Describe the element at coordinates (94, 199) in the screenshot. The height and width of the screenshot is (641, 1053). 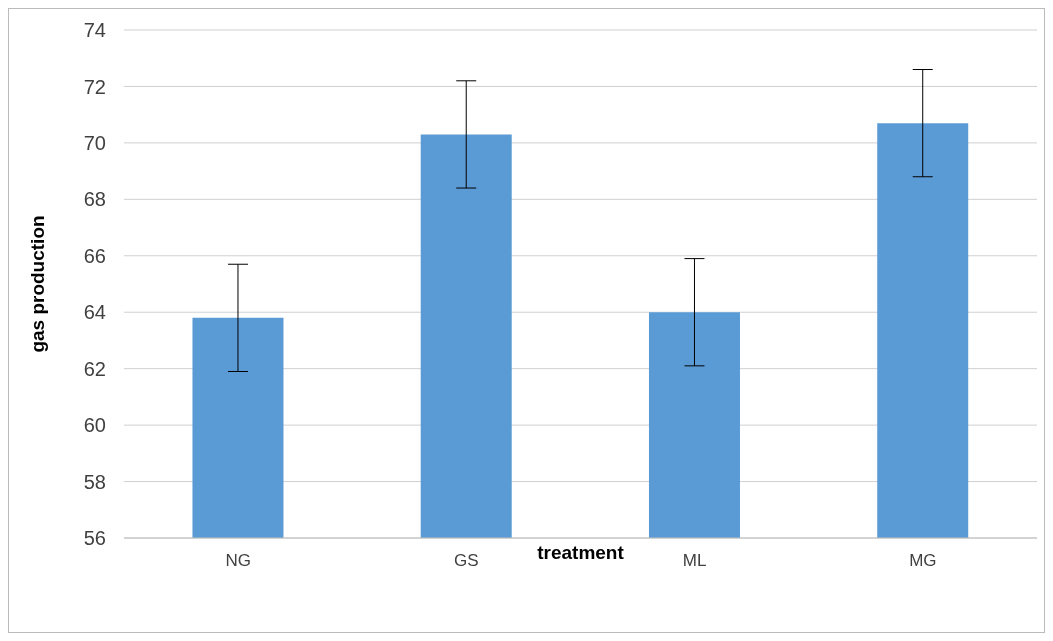
I see `y-tick-label: 68` at that location.